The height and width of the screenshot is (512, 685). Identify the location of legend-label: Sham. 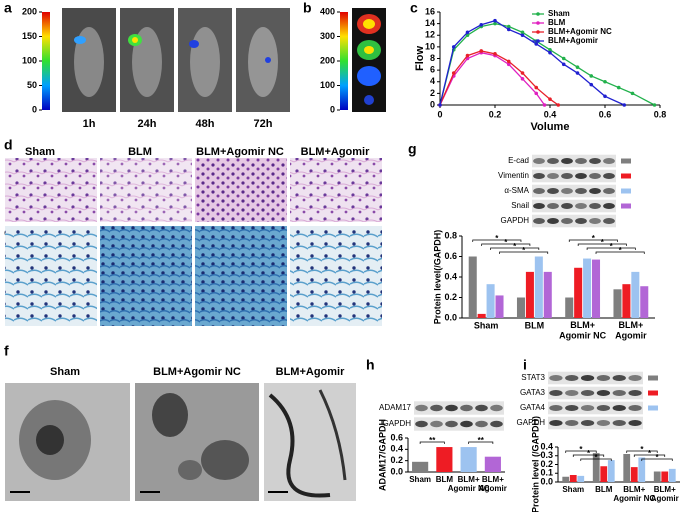
(559, 13).